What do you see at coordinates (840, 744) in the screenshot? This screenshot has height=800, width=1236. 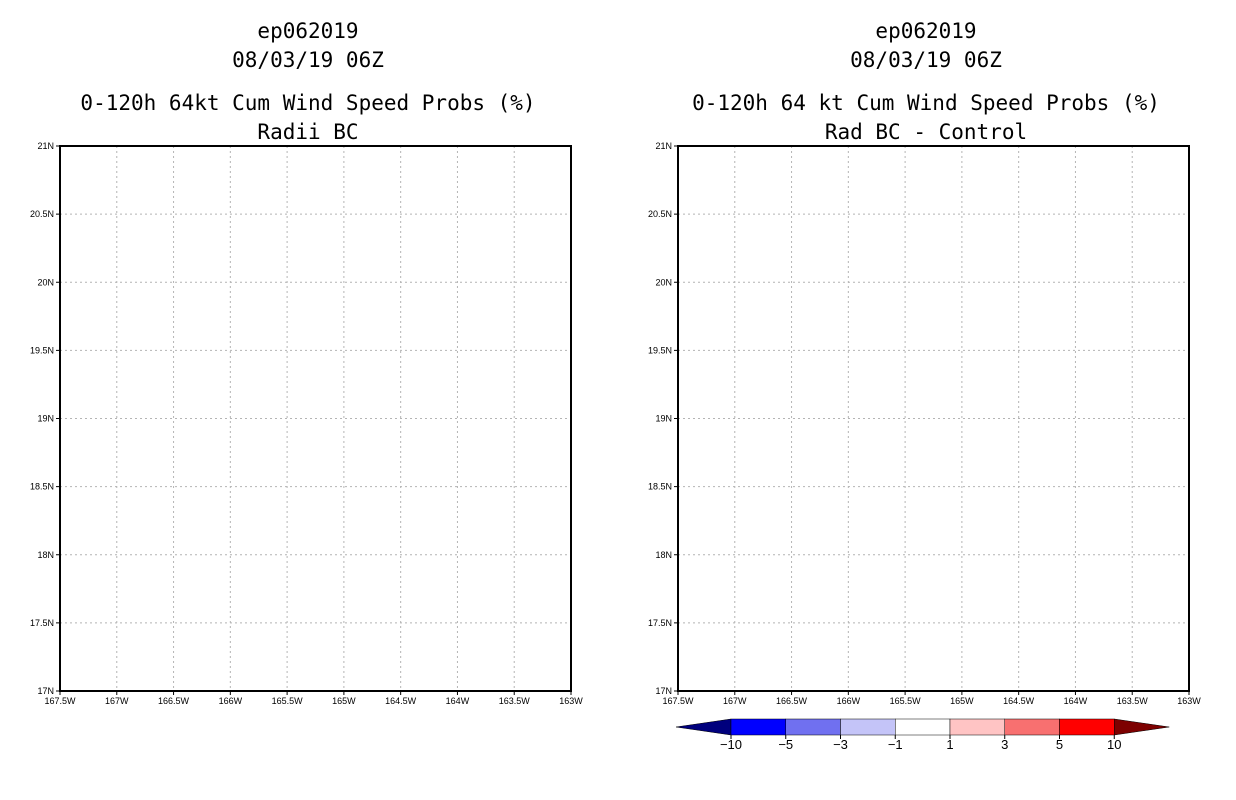 I see `colorbar-label: −3` at bounding box center [840, 744].